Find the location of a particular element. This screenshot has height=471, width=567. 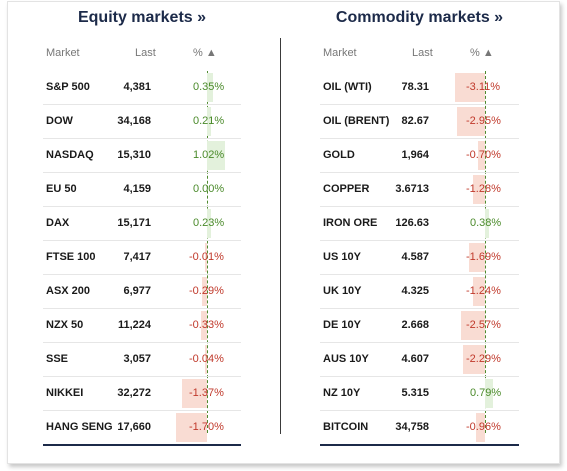

table-row: S&P 500 4,381 0.35% is located at coordinates (142, 88).